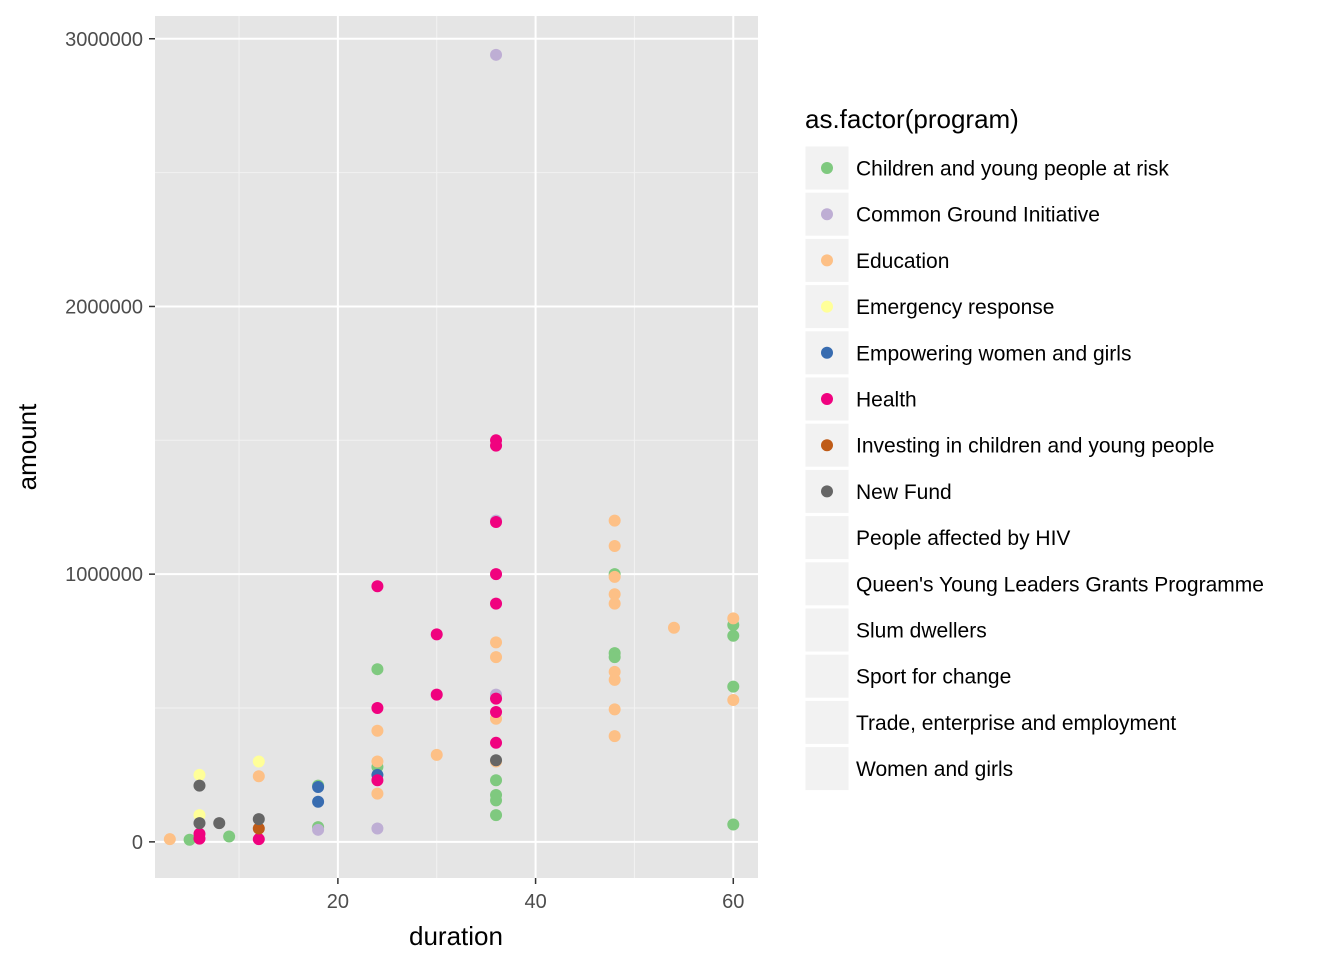  What do you see at coordinates (963, 538) in the screenshot?
I see `legend-label: People affected by HIV` at bounding box center [963, 538].